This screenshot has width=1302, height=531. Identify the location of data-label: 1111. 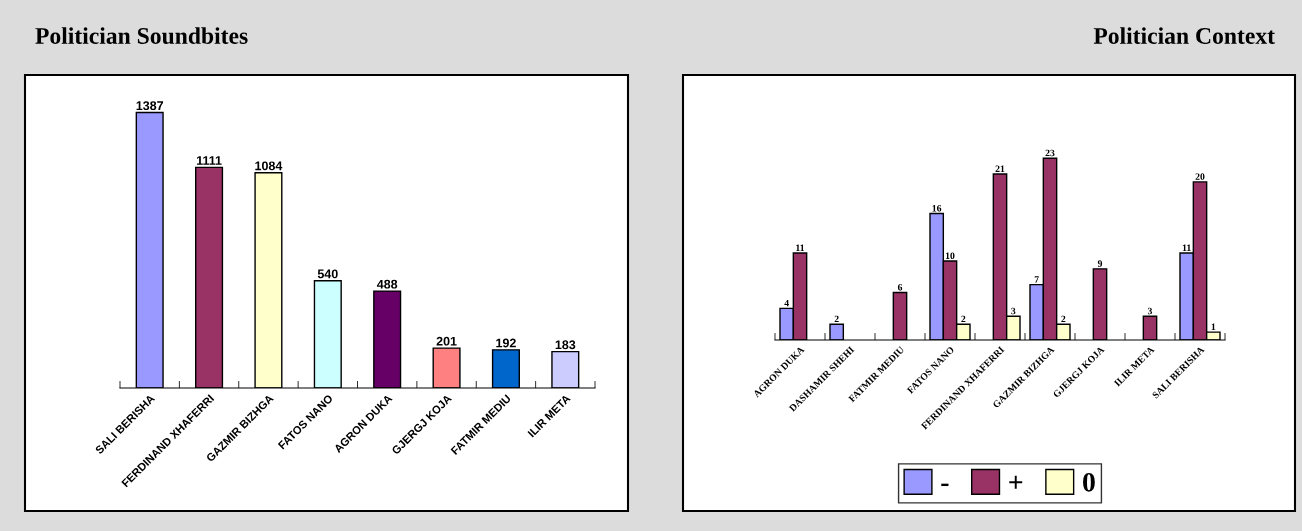
(209, 160).